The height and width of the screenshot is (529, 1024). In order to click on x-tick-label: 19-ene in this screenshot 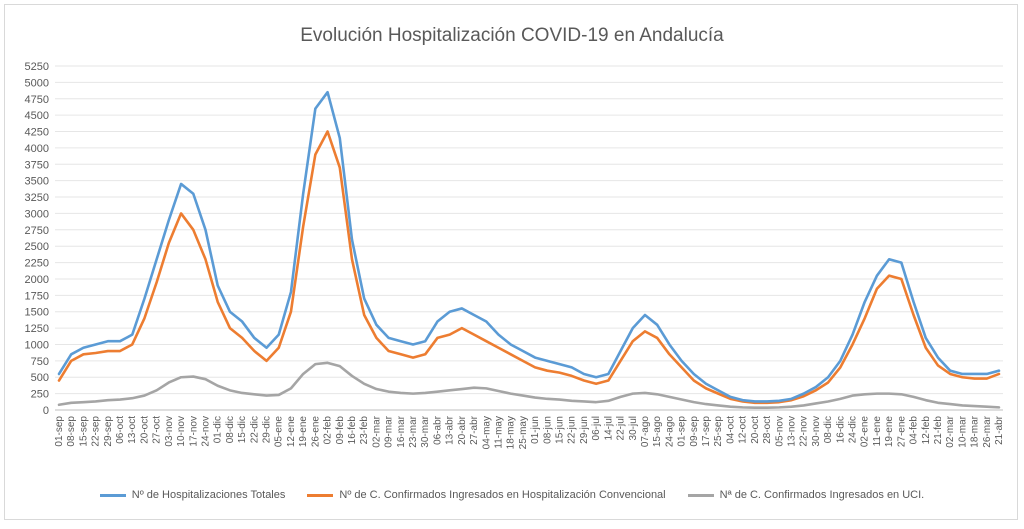, I will do `click(303, 432)`.